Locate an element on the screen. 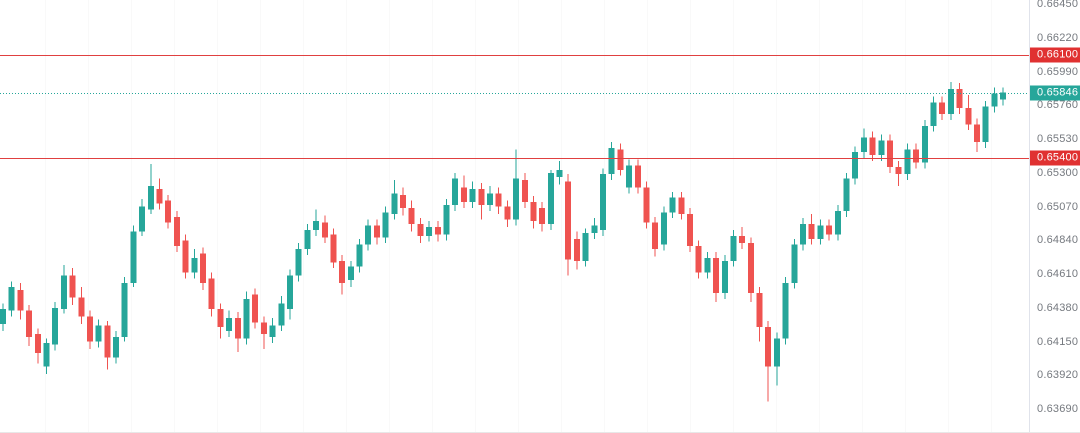  support-price-badge: 0.65400 is located at coordinates (1055, 158).